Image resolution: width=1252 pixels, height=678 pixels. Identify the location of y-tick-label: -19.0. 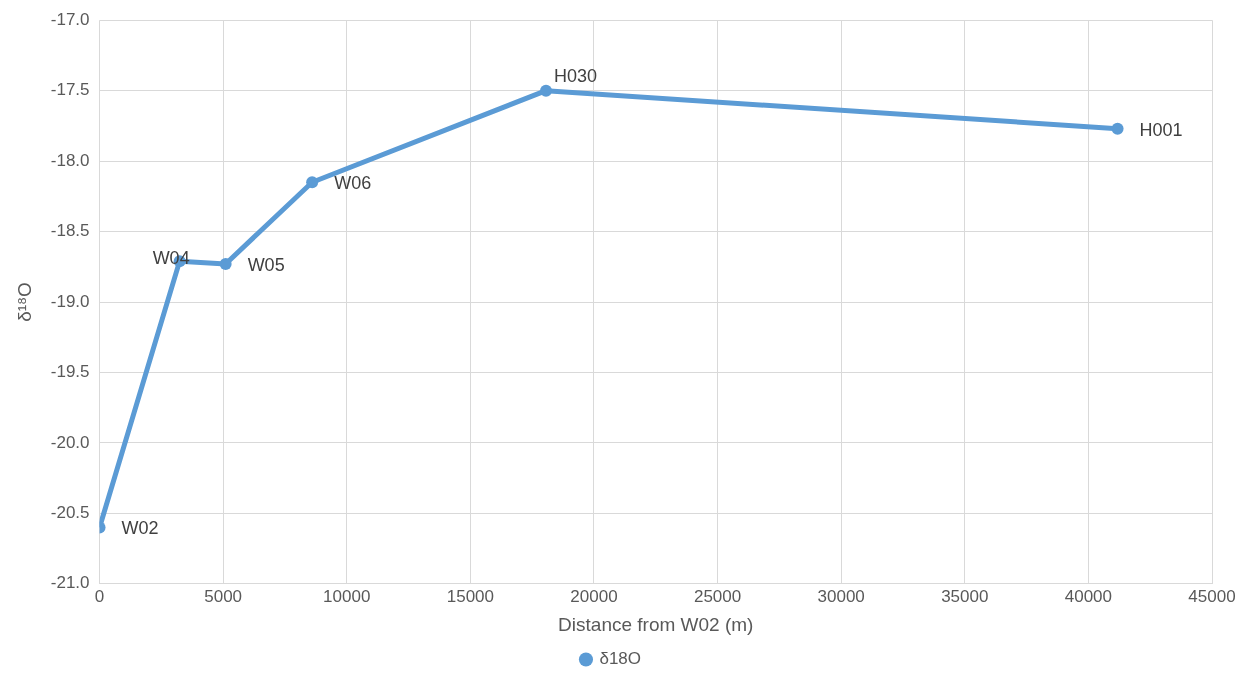
(70, 301).